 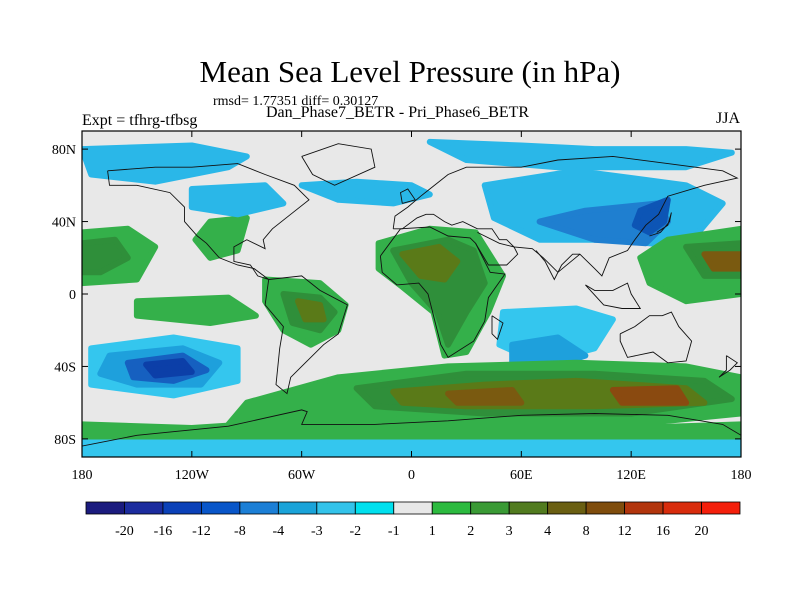 I want to click on coastline-antarctica, so click(x=411, y=428).